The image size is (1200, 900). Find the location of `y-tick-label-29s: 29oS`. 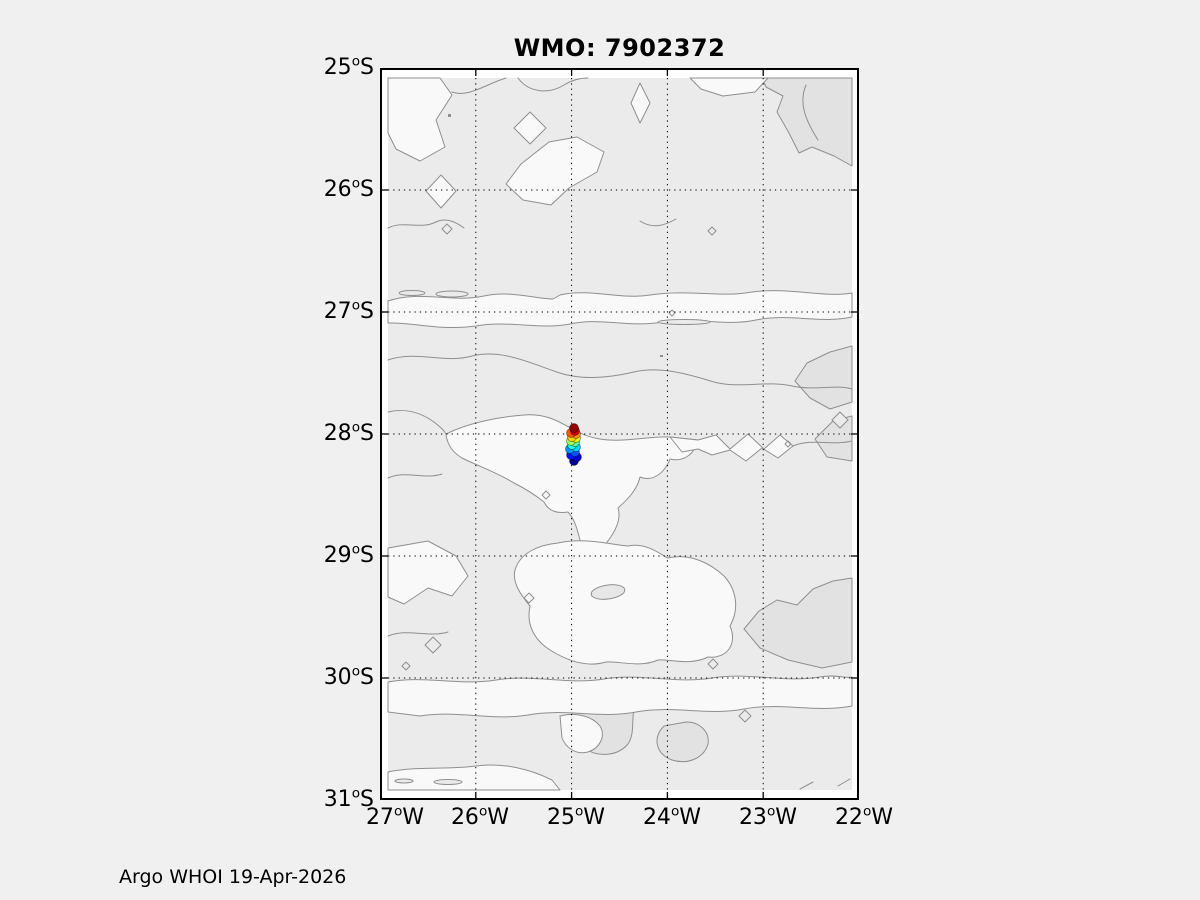

y-tick-label-29s: 29oS is located at coordinates (348, 554).